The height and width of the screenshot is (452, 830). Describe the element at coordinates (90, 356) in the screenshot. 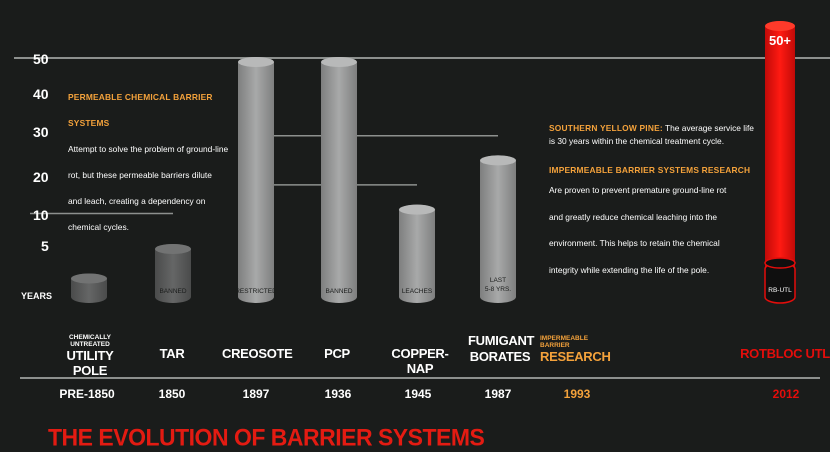

I see `category-label: CHEMICALLY UNTREATED UTILITY POLE` at that location.